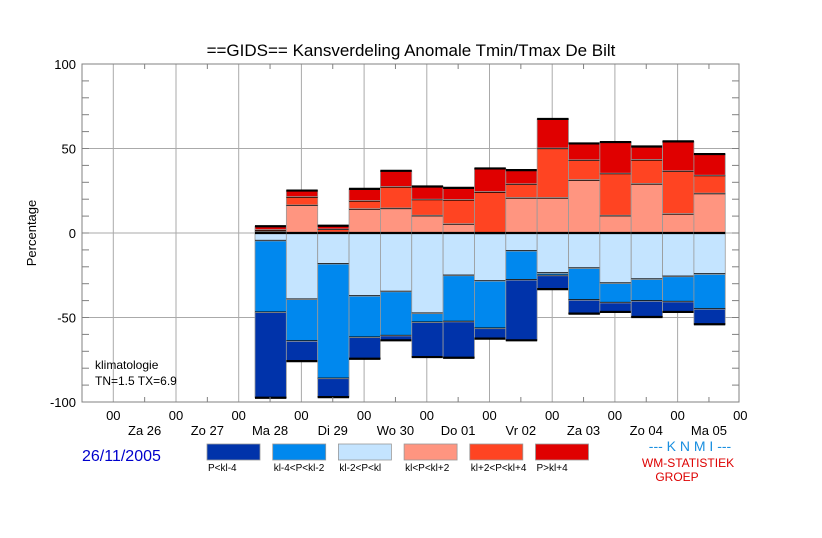 The height and width of the screenshot is (538, 822). Describe the element at coordinates (31, 233) in the screenshot. I see `y-axis-label: Percentage` at that location.